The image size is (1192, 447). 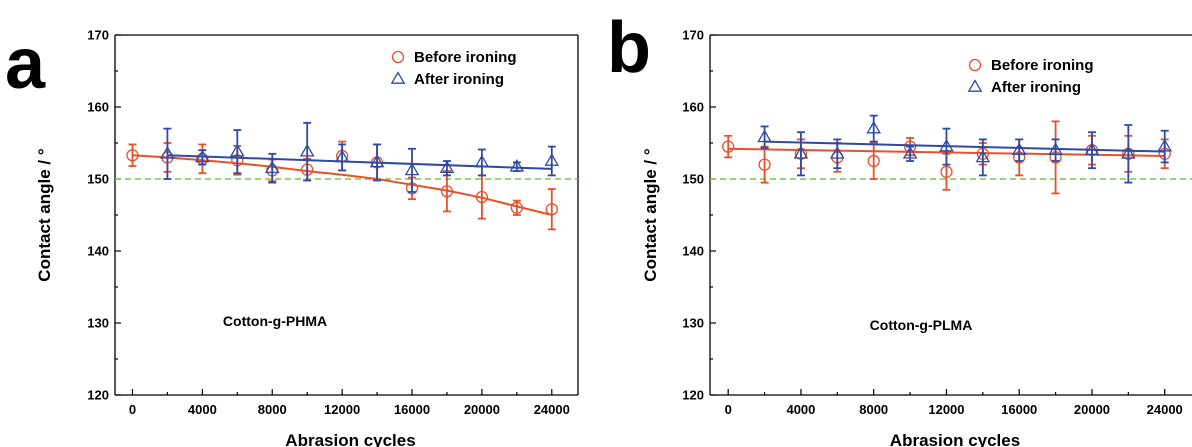 I want to click on panel-letter: b, so click(x=629, y=48).